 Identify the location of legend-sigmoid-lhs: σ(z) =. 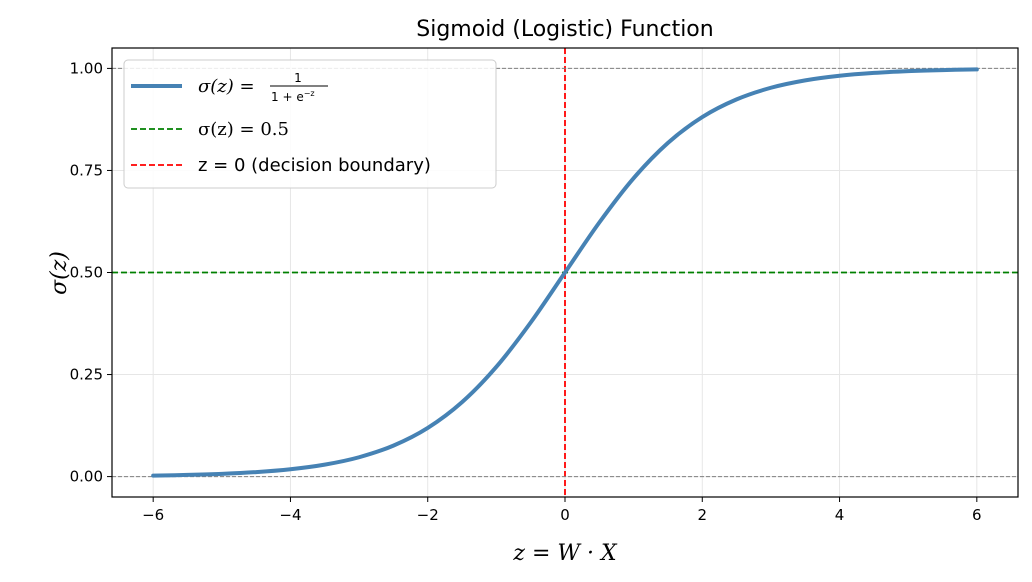
(226, 86).